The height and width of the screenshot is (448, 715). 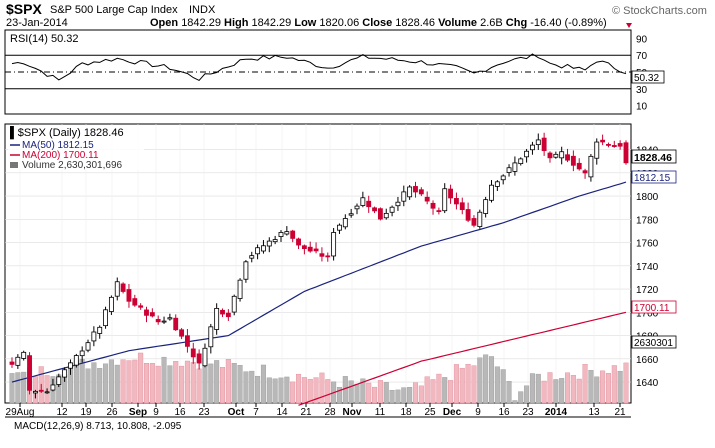 I want to click on close-value: 1828.46, so click(x=415, y=23).